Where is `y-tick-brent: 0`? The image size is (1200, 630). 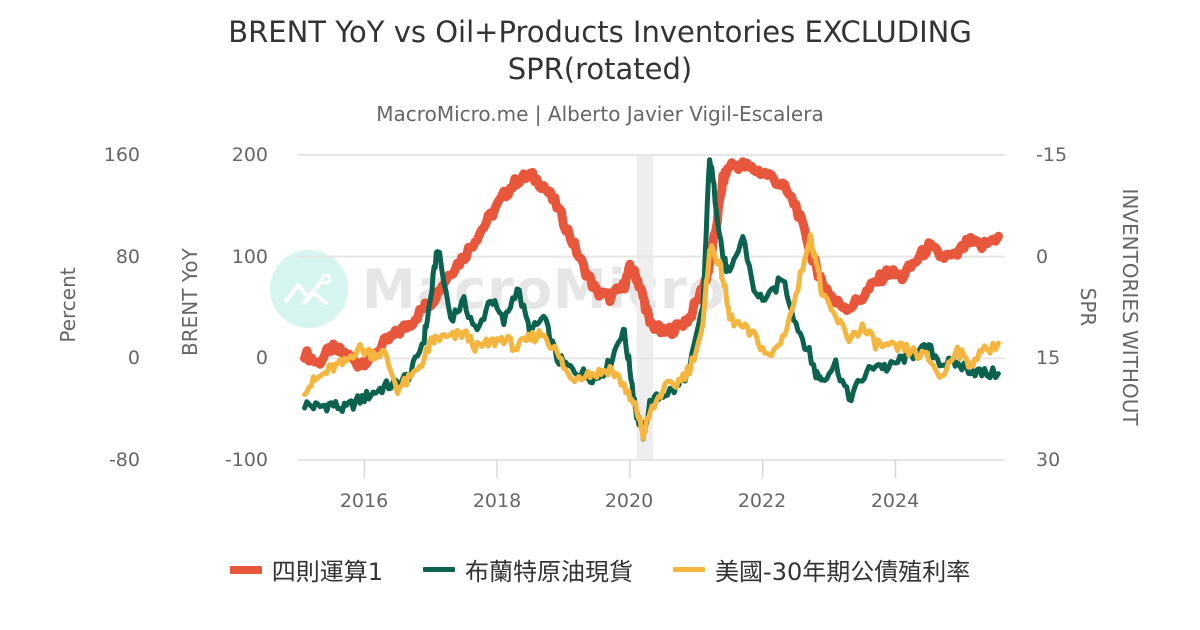 y-tick-brent: 0 is located at coordinates (261, 358).